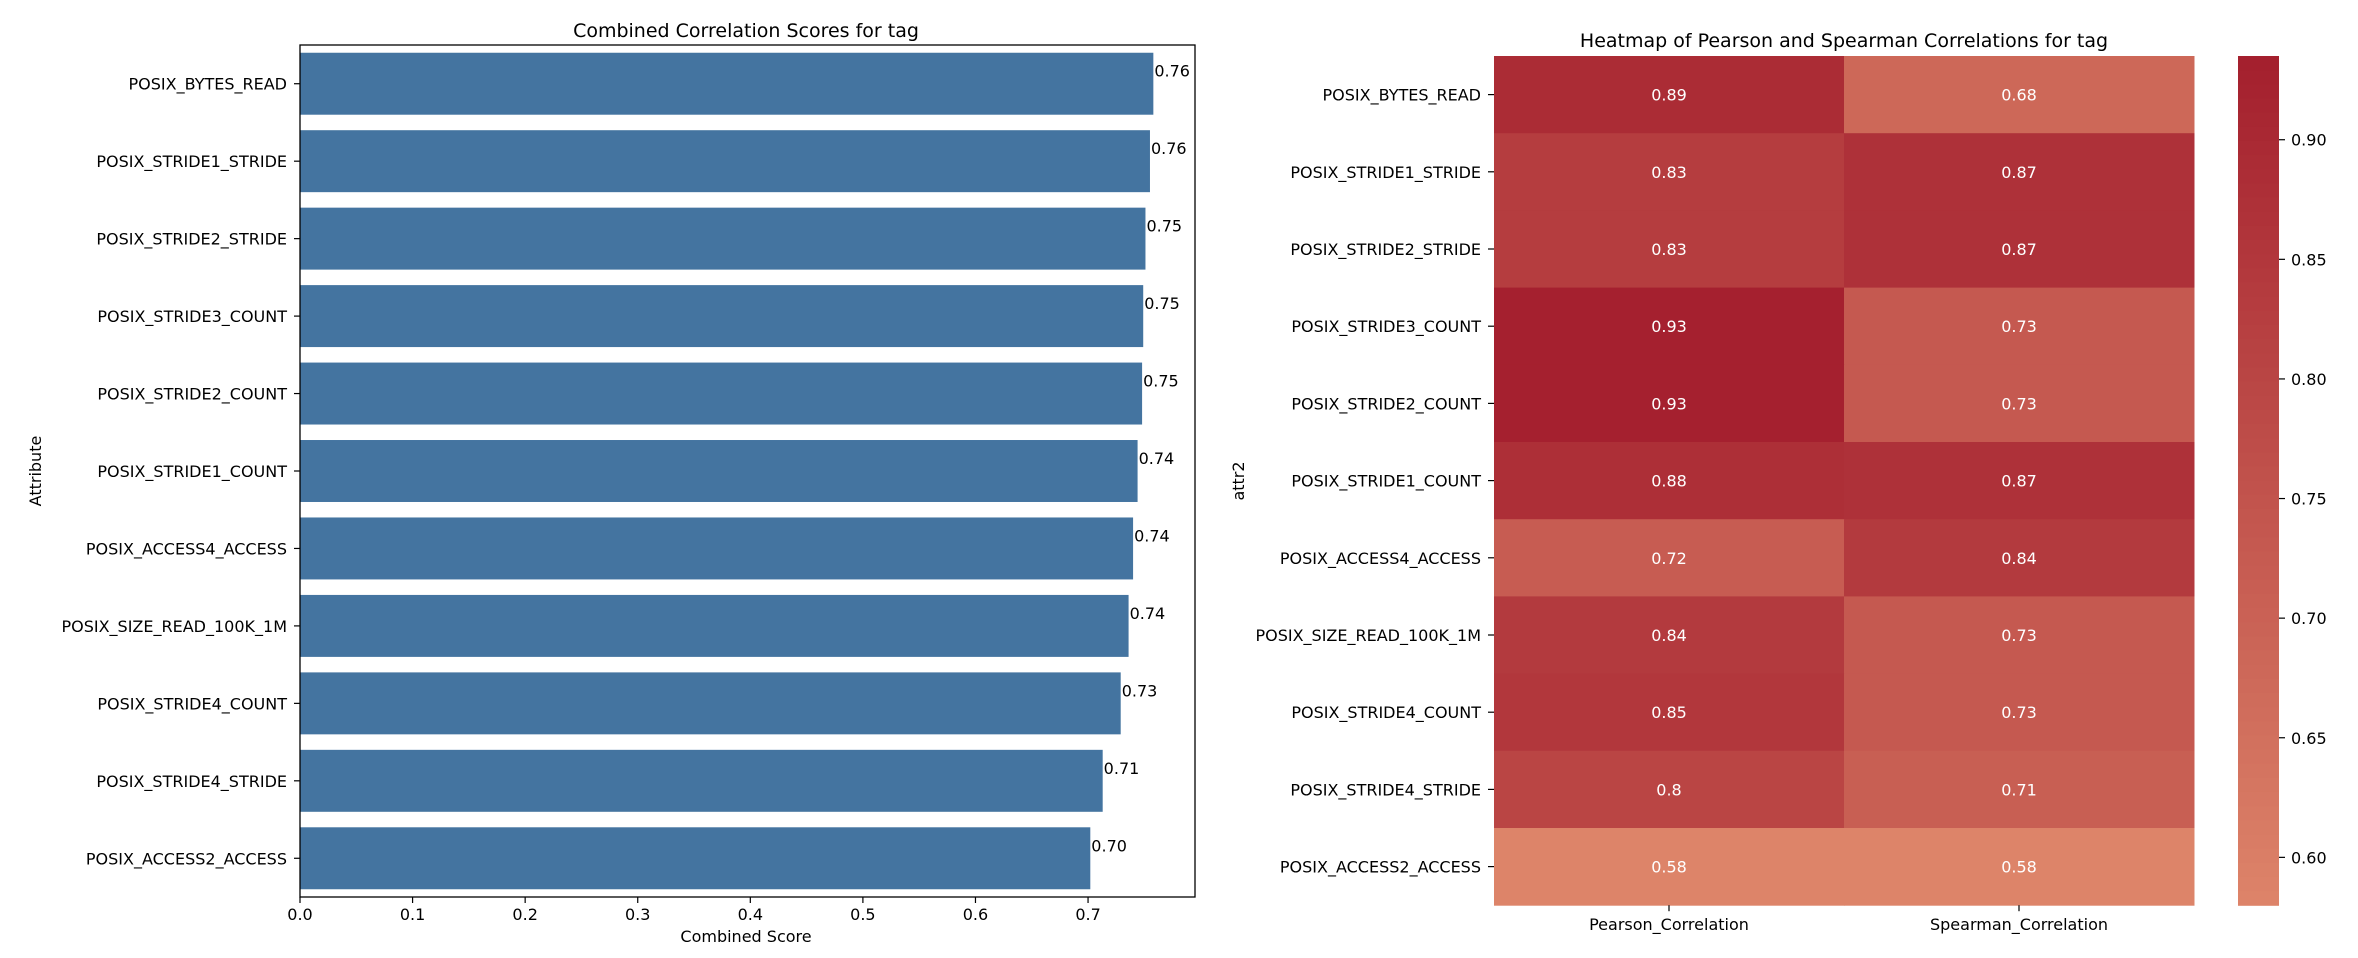 This screenshot has height=958, width=2358. Describe the element at coordinates (192, 472) in the screenshot. I see `bar-y-tick-label: POSIX_STRIDE1_COUNT` at that location.